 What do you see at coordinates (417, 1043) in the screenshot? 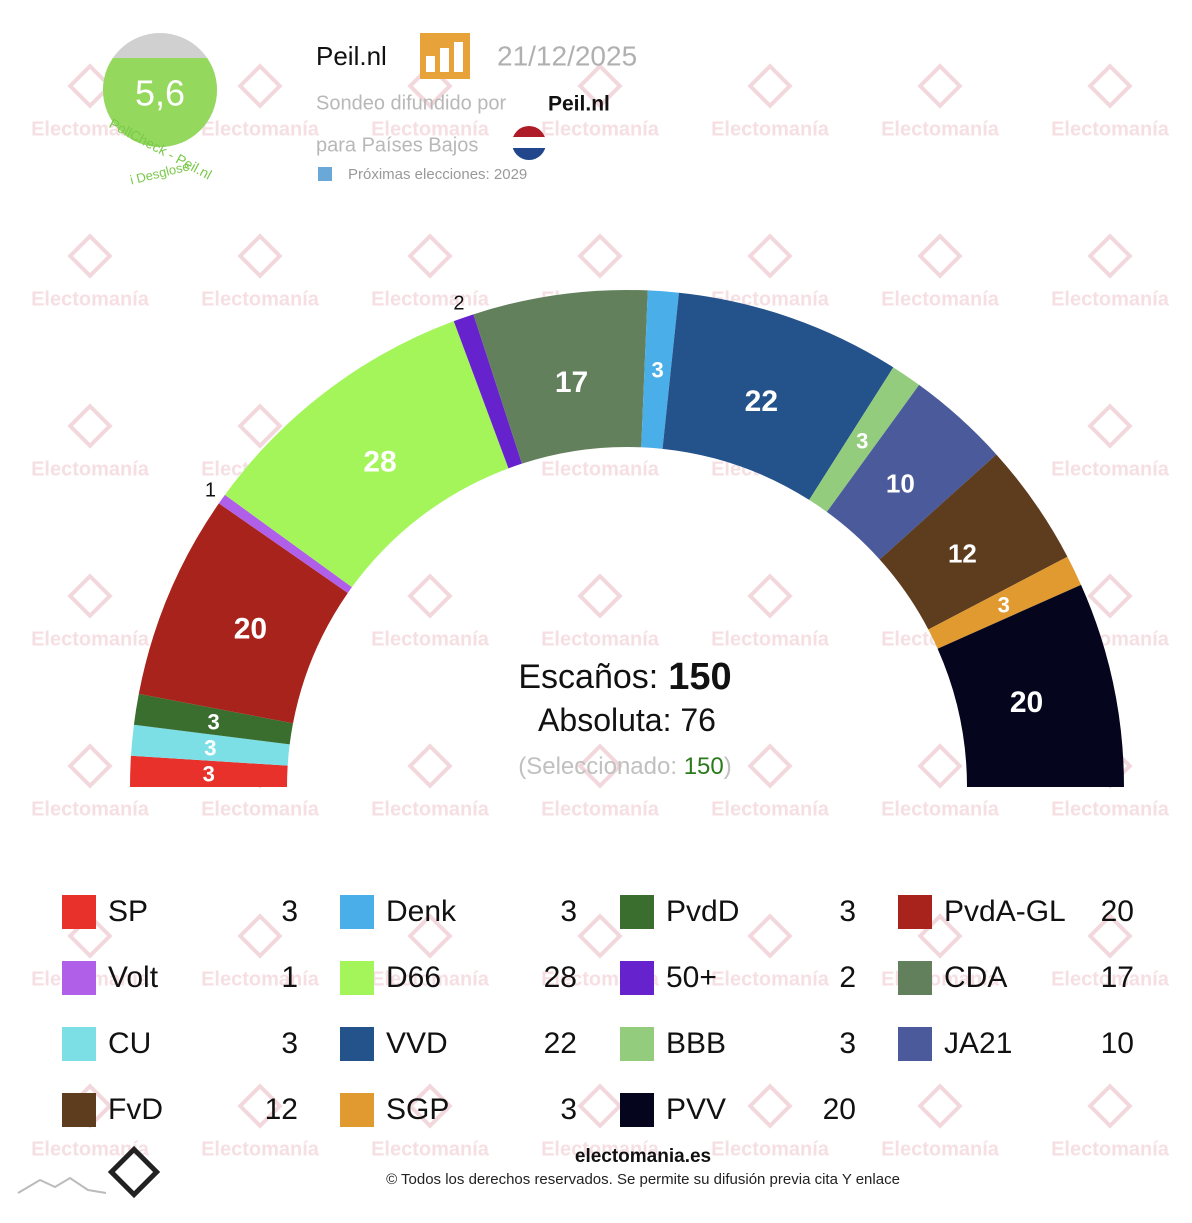
I see `legend-name: VVD` at bounding box center [417, 1043].